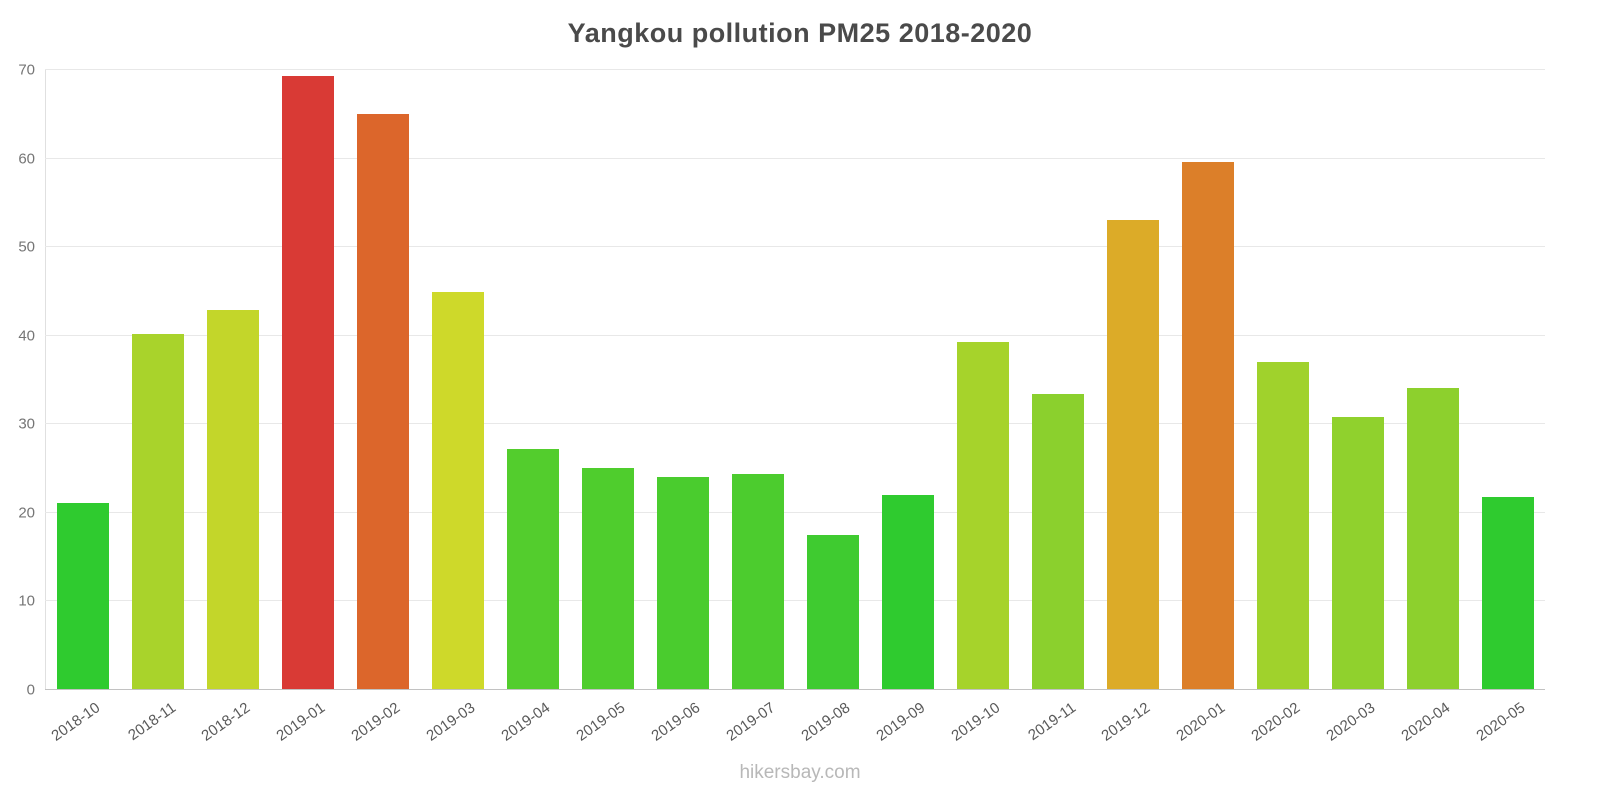  What do you see at coordinates (451, 722) in the screenshot?
I see `x-tick-label: 2019-03` at bounding box center [451, 722].